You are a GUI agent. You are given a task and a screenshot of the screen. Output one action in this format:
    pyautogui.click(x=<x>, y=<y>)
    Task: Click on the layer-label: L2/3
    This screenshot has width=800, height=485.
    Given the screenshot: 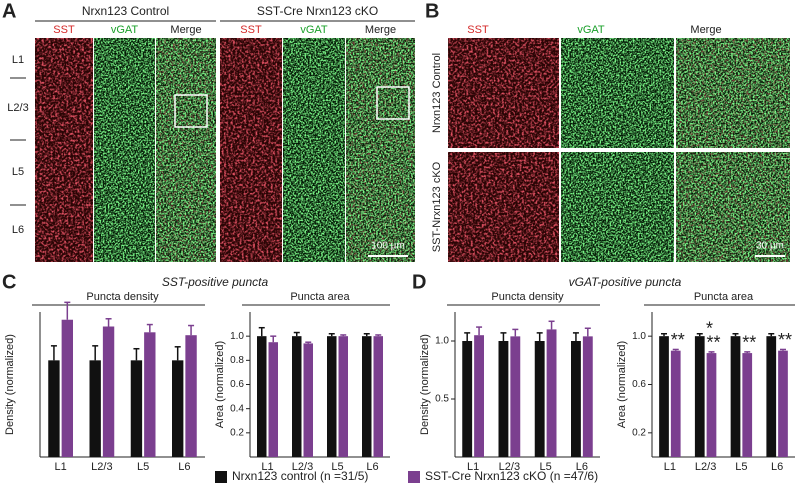 What is the action you would take?
    pyautogui.click(x=17, y=108)
    